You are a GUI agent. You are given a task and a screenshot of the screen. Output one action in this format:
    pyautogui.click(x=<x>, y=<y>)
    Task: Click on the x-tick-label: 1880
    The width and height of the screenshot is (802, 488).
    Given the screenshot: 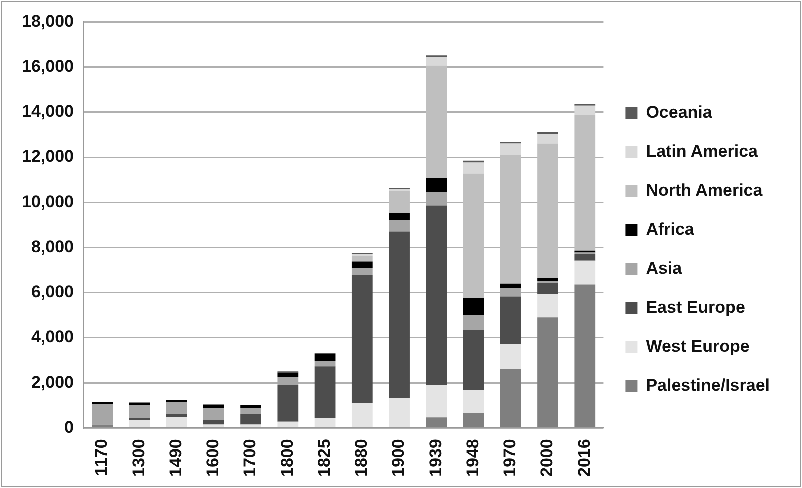 What is the action you would take?
    pyautogui.click(x=362, y=458)
    